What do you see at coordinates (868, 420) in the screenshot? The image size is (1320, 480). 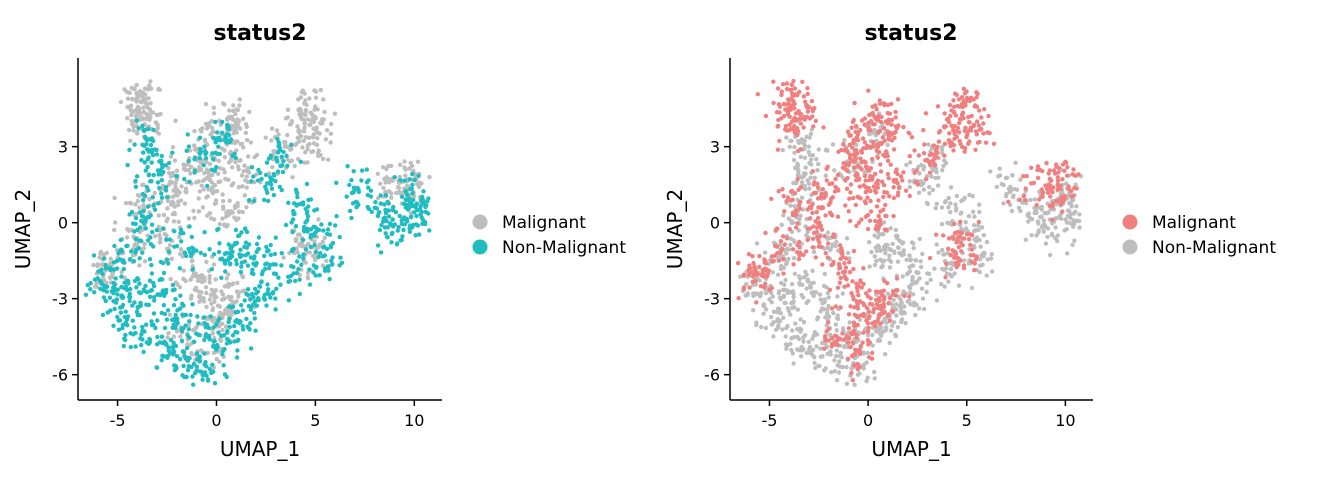 I see `x-tick-label: 0` at bounding box center [868, 420].